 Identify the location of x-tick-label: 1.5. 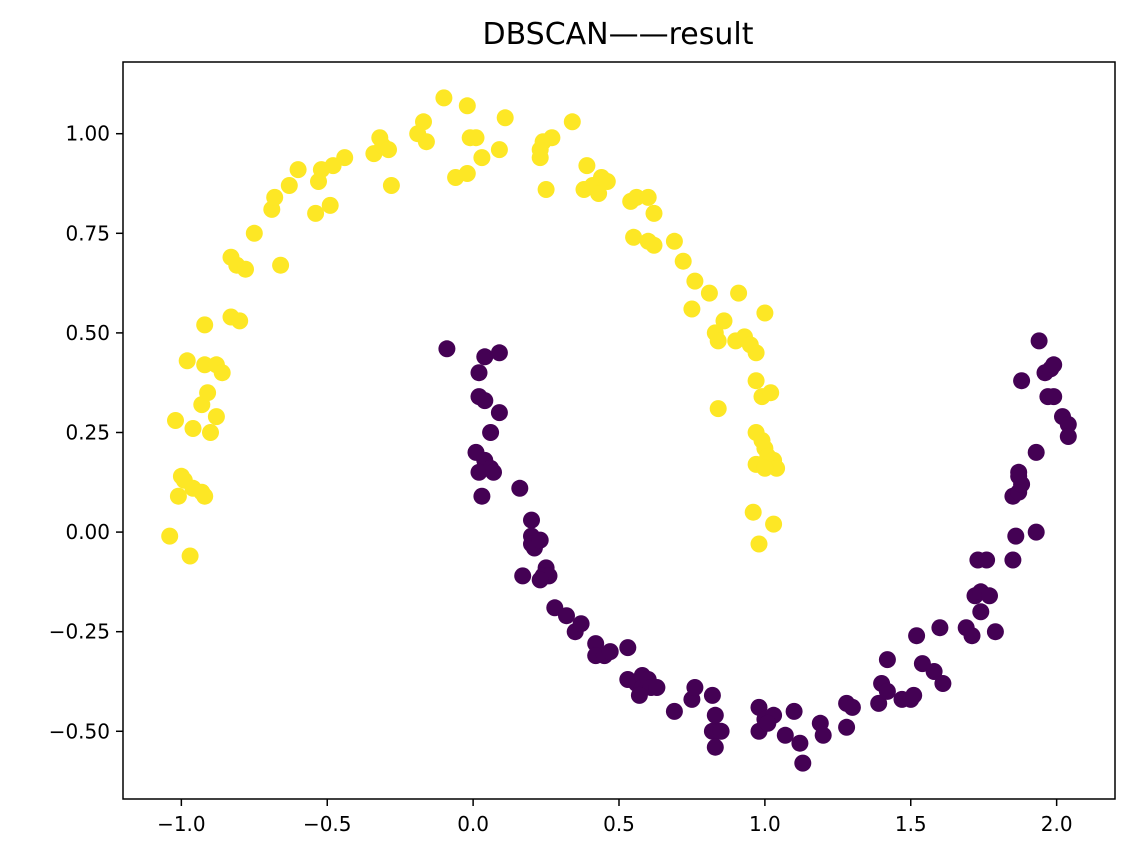
(911, 824).